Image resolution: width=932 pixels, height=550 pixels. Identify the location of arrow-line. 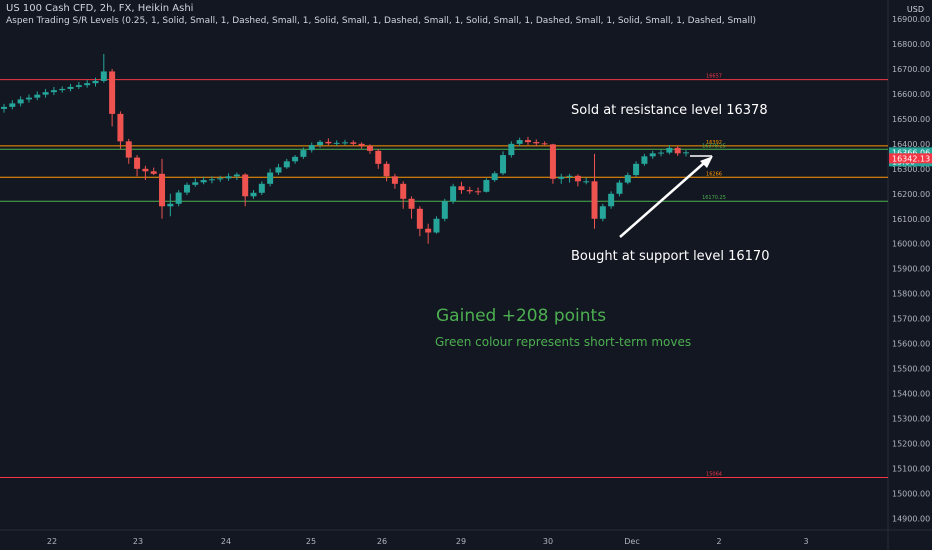
(662, 200).